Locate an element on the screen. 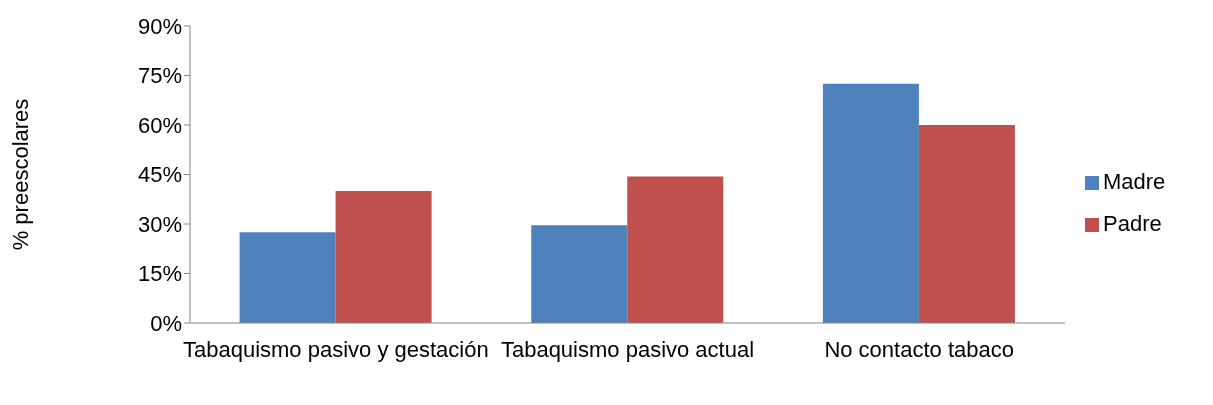  y-tick-label: 75% is located at coordinates (159, 76).